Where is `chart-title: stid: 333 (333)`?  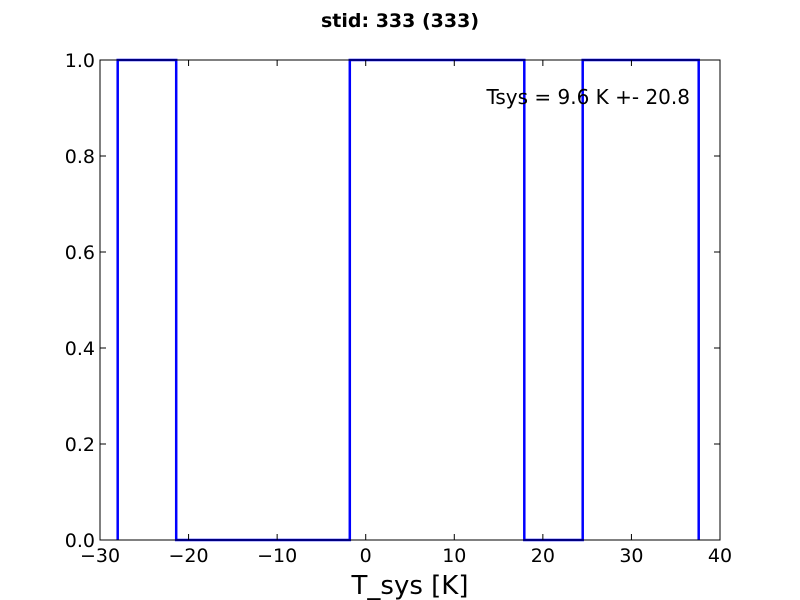
chart-title: stid: 333 (333) is located at coordinates (400, 21).